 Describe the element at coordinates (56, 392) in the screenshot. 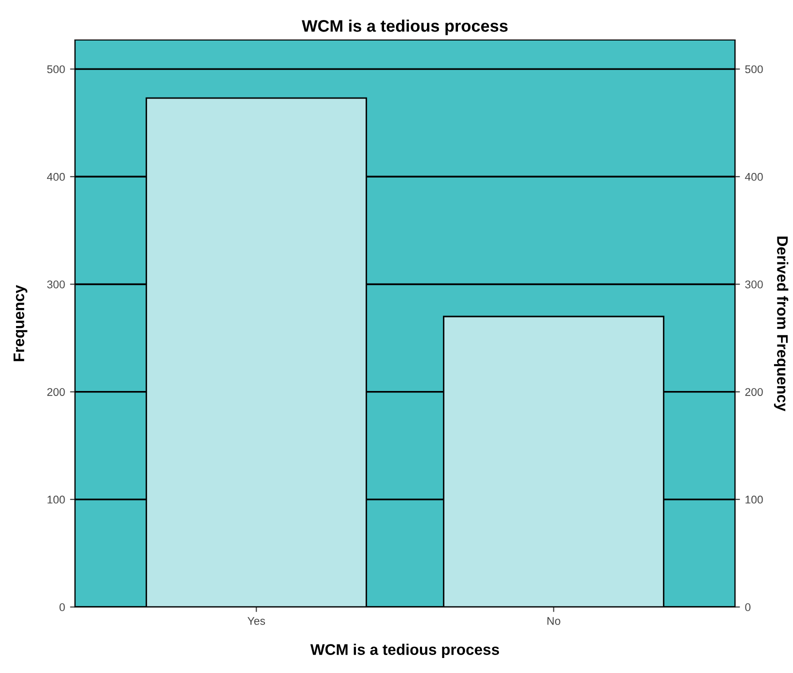

I see `y-tick-label: 200` at that location.